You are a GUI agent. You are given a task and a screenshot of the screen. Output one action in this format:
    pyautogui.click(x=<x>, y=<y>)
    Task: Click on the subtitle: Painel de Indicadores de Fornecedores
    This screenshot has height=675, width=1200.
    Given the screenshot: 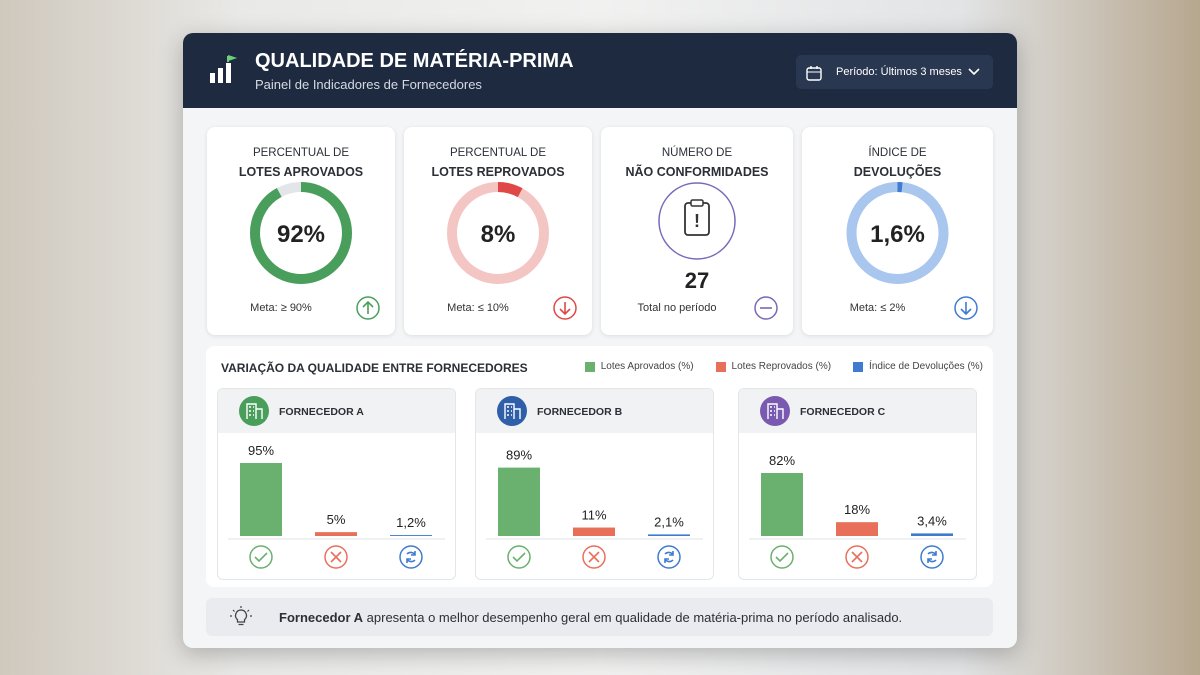 What is the action you would take?
    pyautogui.click(x=368, y=84)
    